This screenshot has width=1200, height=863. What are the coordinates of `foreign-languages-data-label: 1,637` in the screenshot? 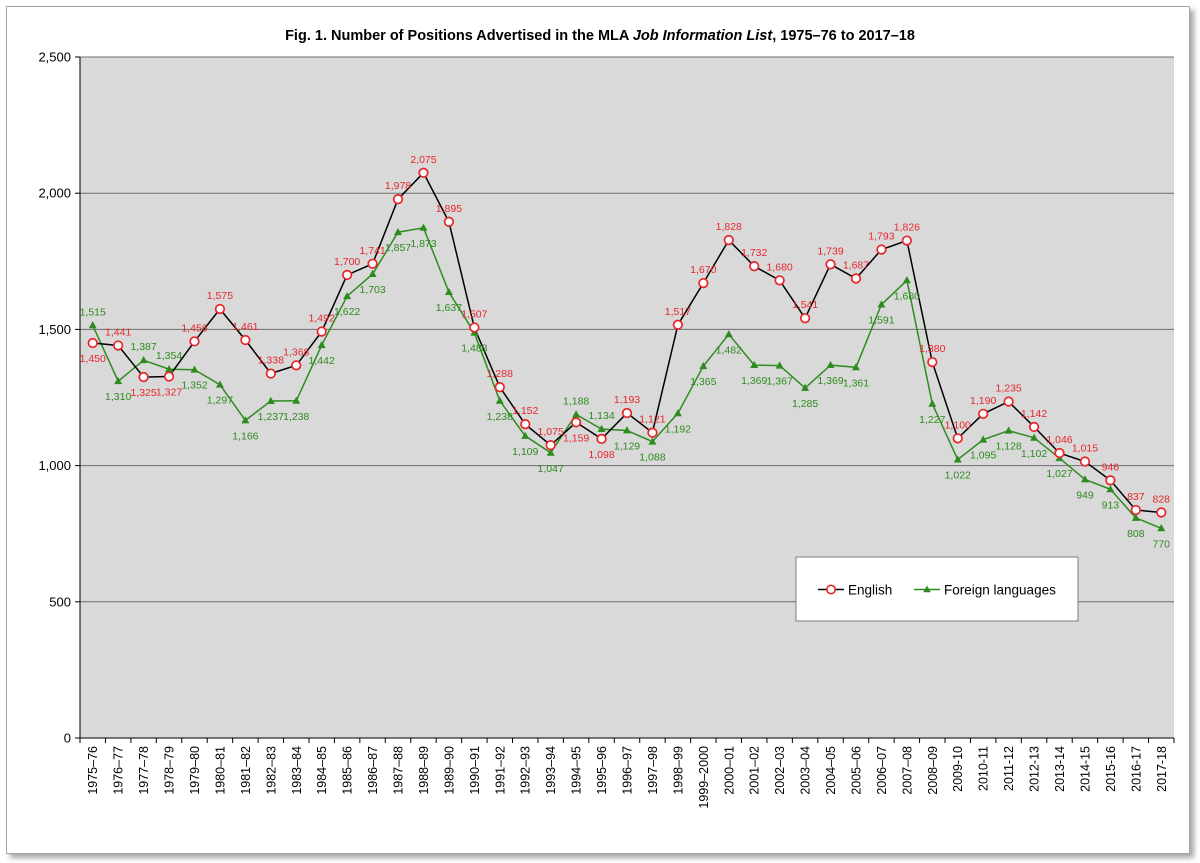 It's located at (449, 308).